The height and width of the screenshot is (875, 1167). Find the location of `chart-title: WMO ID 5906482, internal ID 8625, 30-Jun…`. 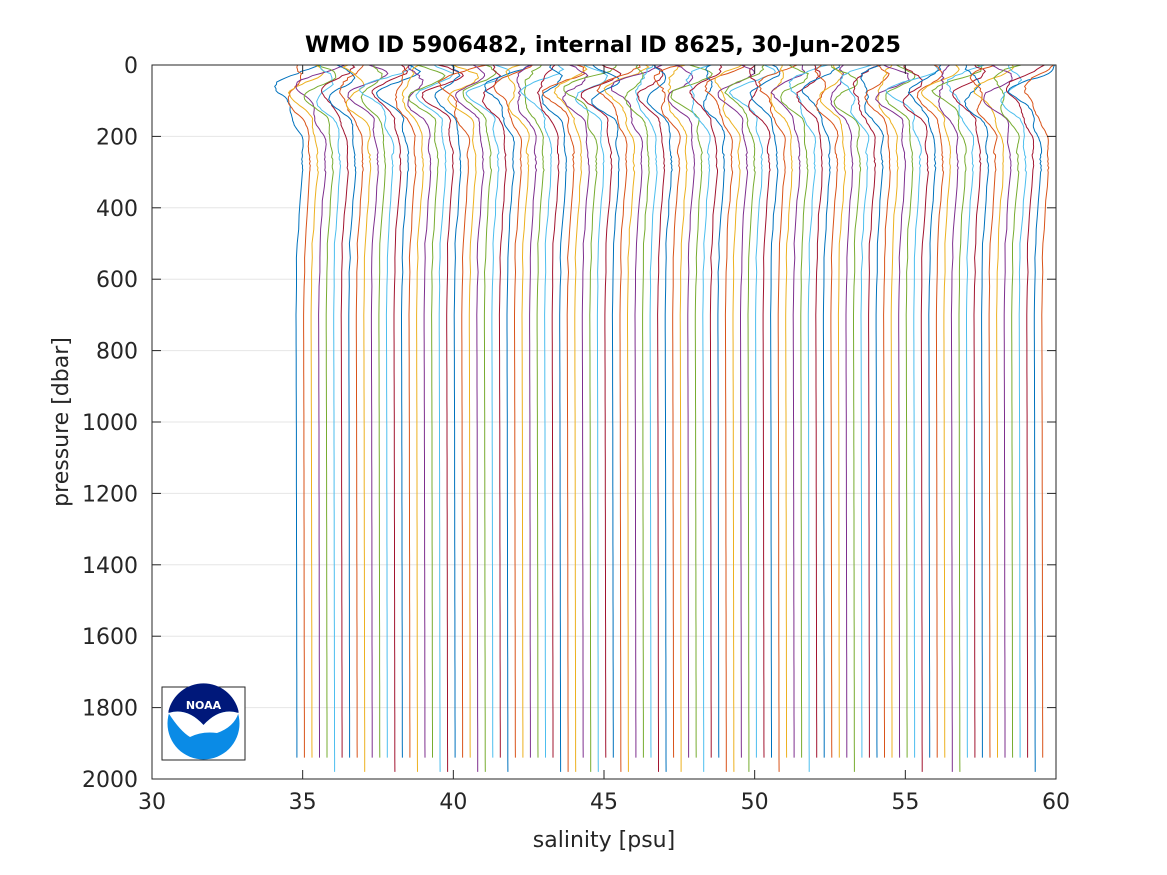

chart-title: WMO ID 5906482, internal ID 8625, 30-Jun… is located at coordinates (603, 45).